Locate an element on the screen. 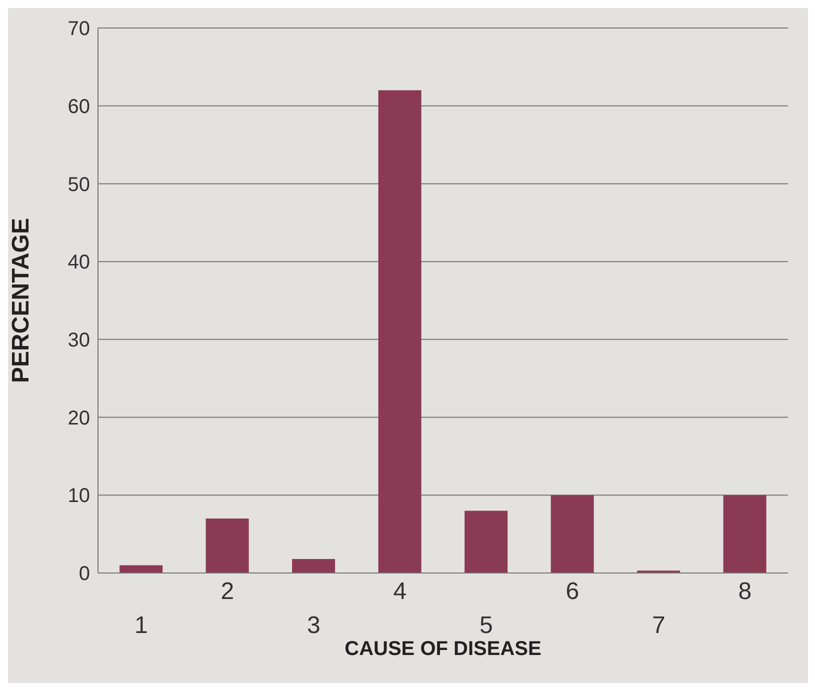 This screenshot has height=690, width=815. y-tick-label: 40 is located at coordinates (79, 263).